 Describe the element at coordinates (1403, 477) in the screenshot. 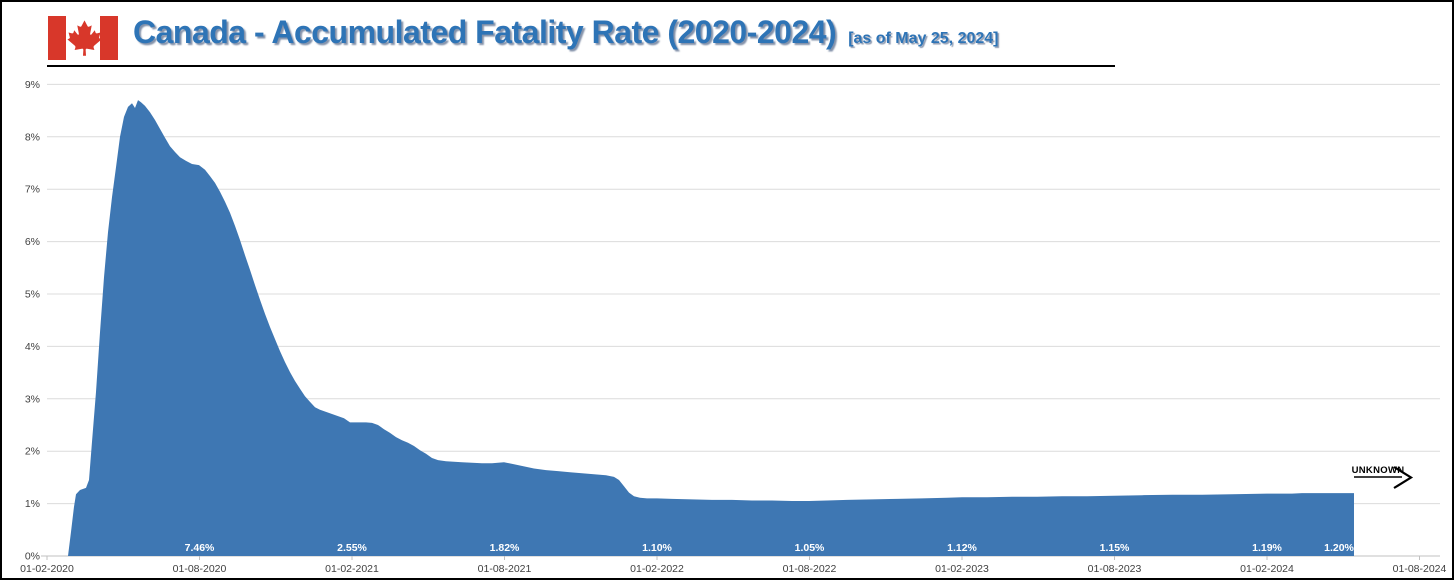

I see `unknown-arrow-icon` at that location.